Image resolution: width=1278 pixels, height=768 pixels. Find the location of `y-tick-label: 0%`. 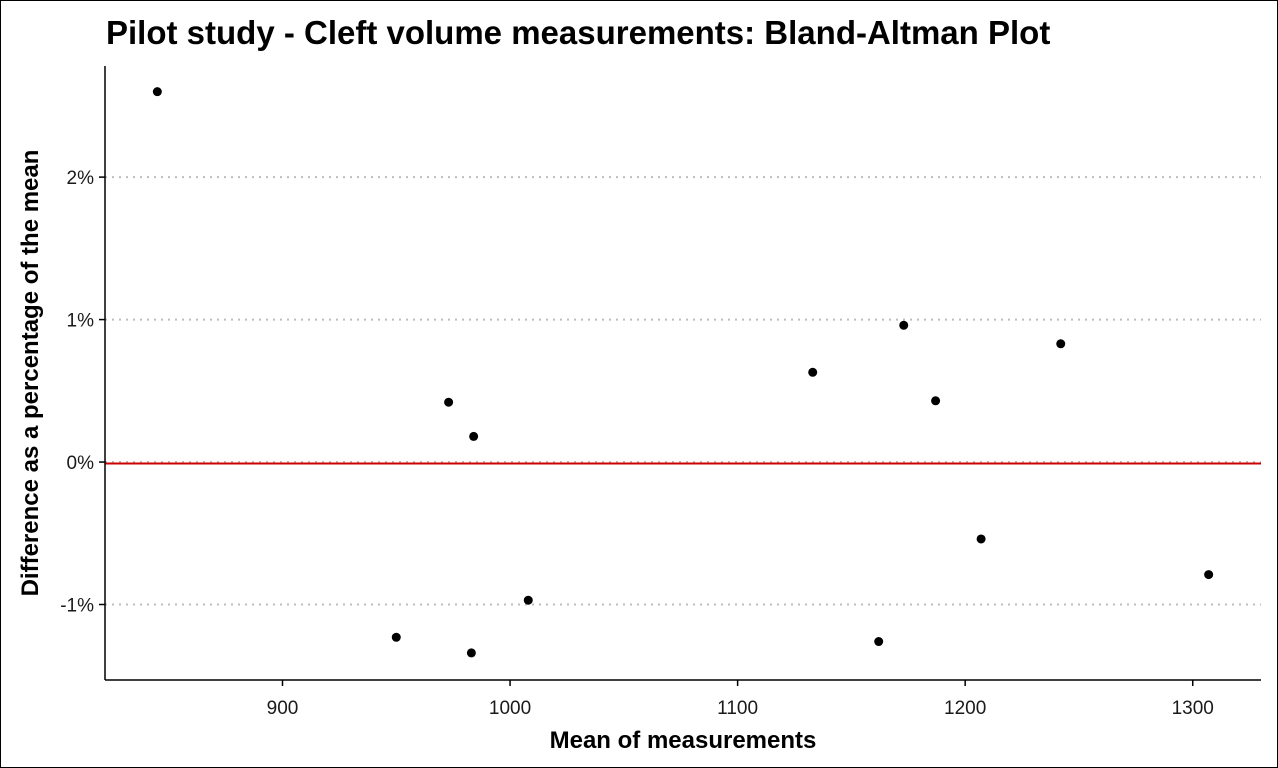

y-tick-label: 0% is located at coordinates (81, 463).